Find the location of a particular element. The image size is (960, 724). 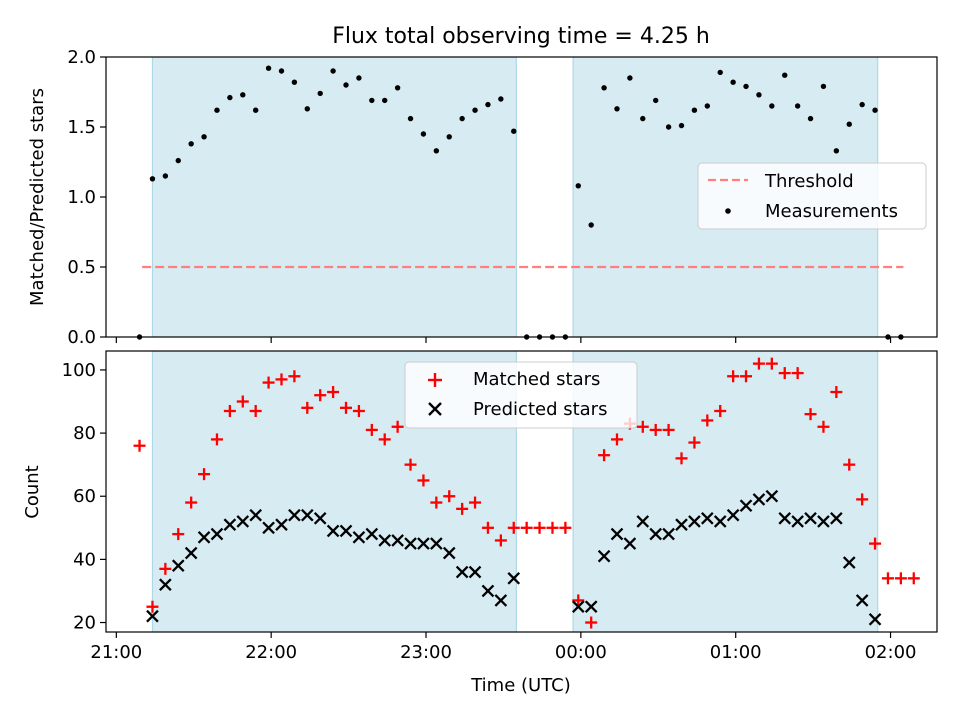

legend-matched-swatch is located at coordinates (435, 380).